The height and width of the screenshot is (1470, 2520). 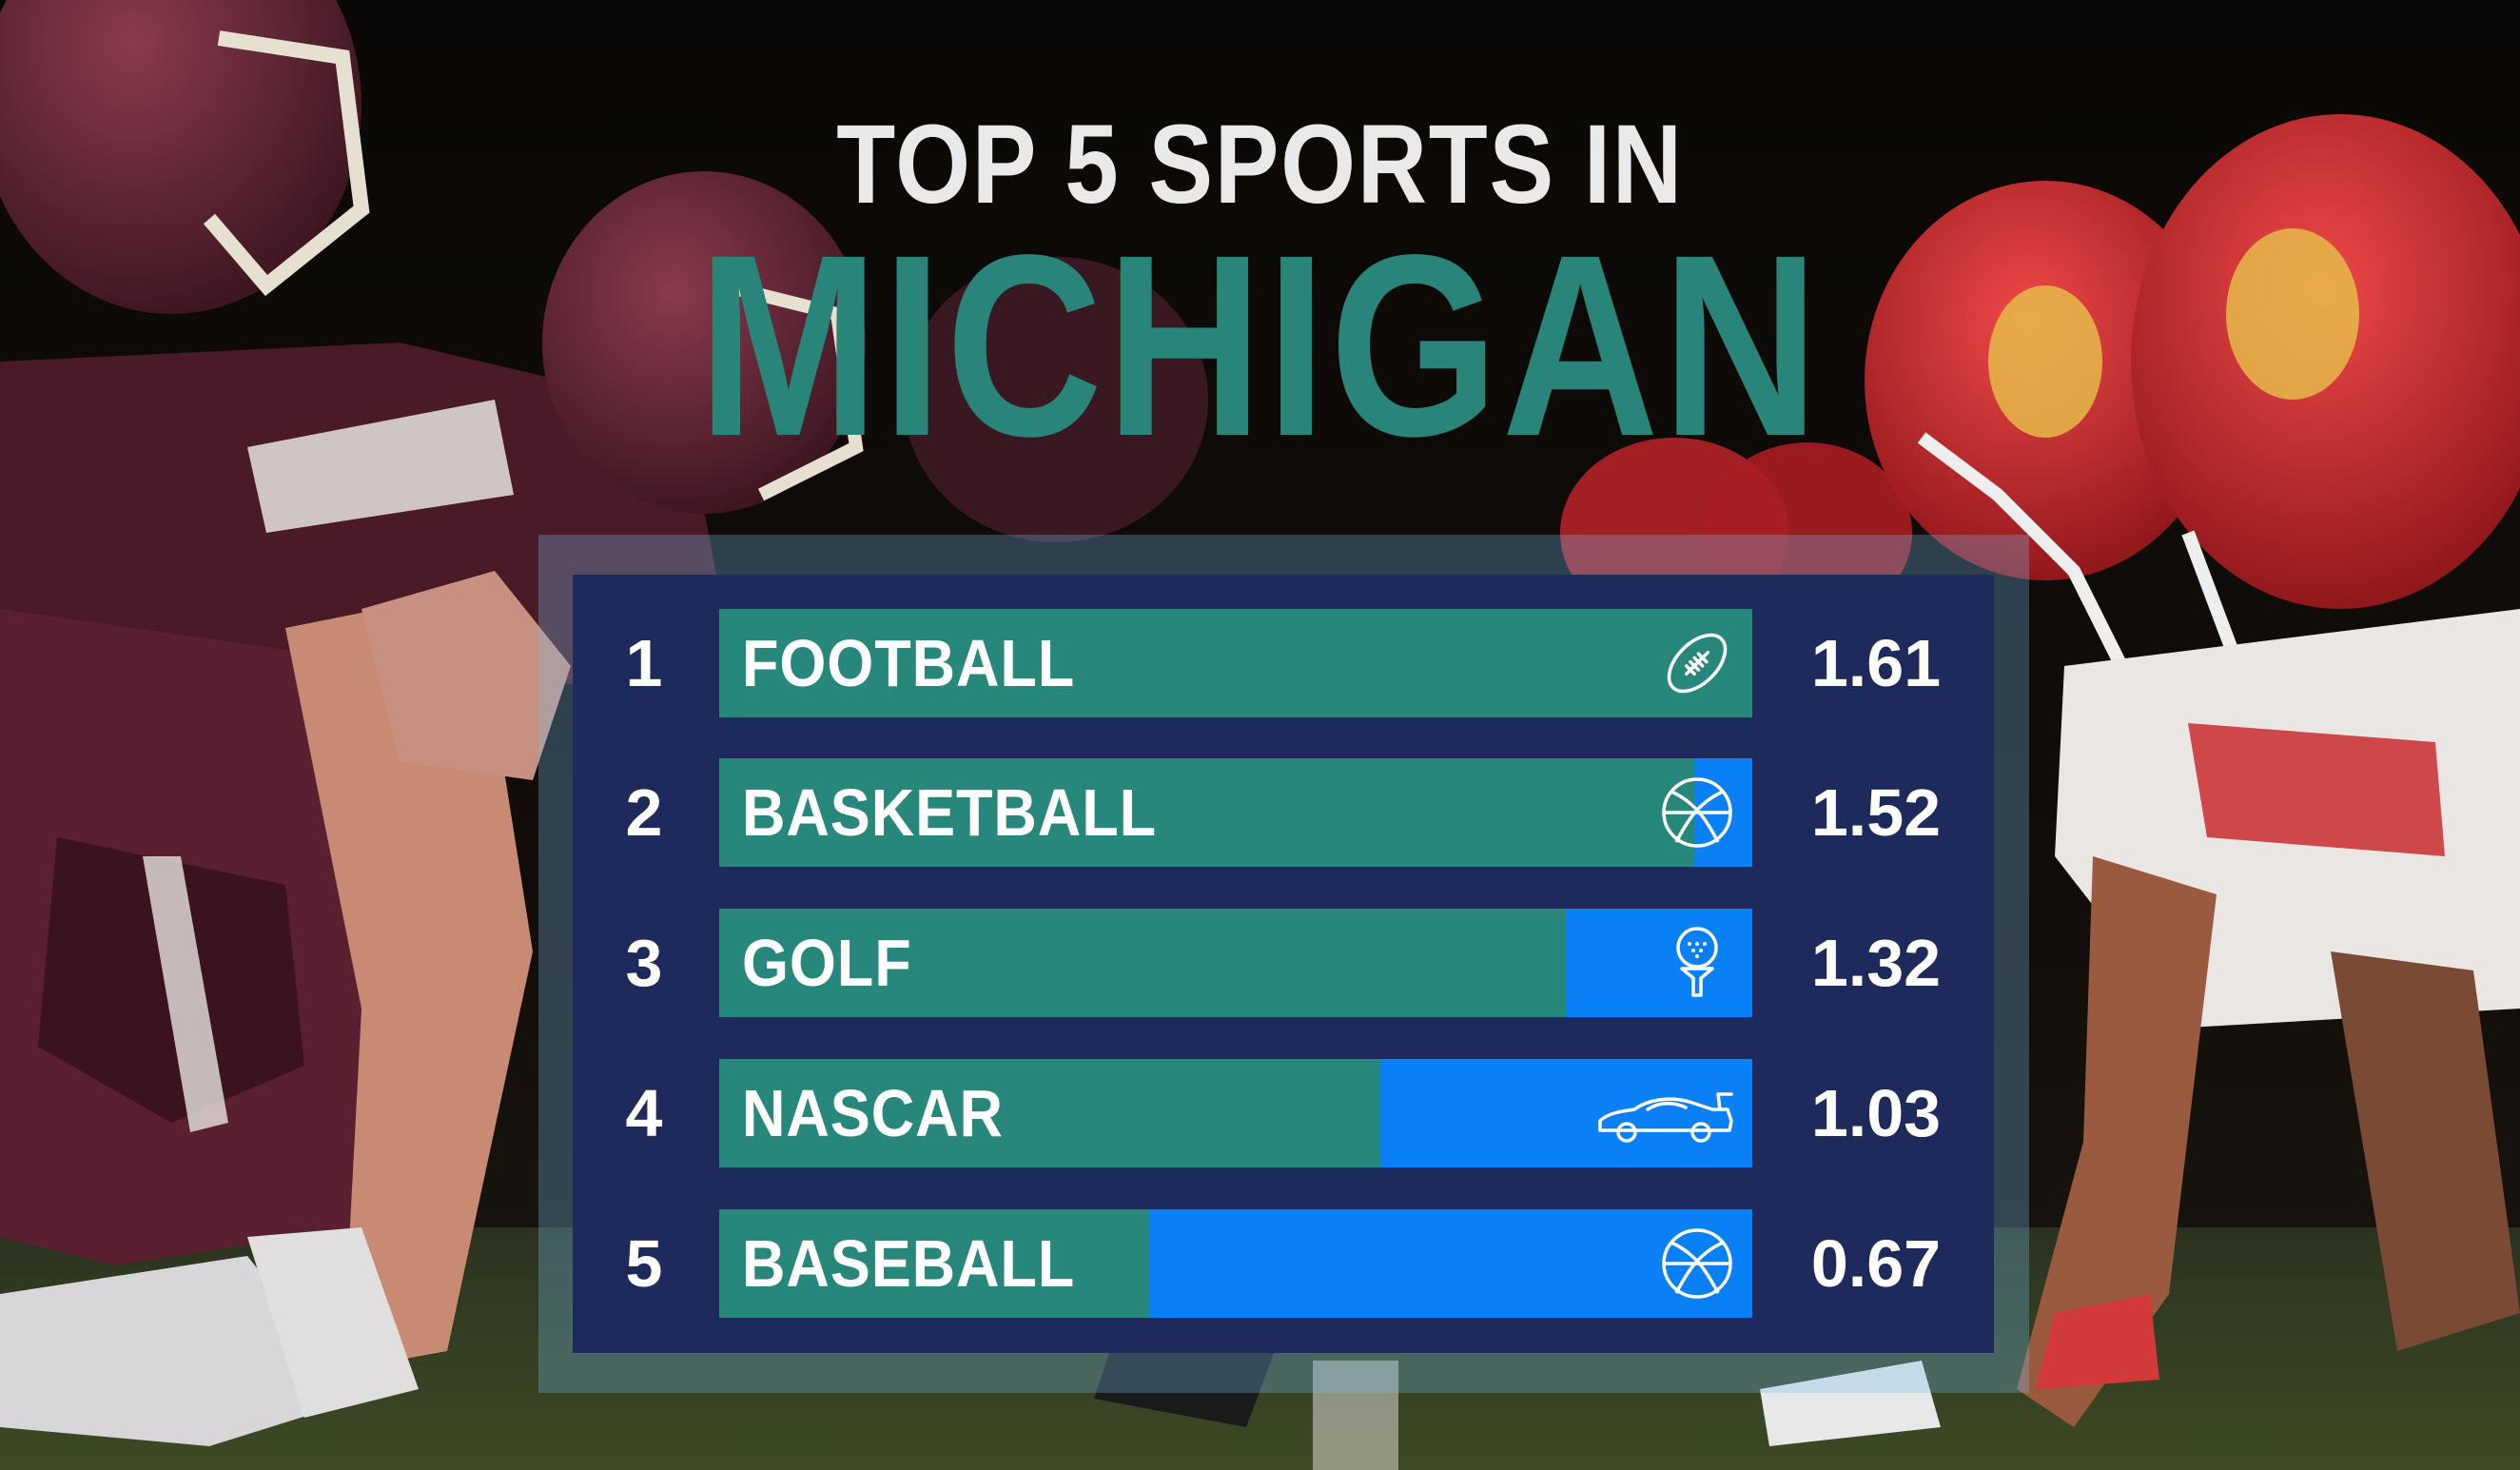 I want to click on bar-track: GOLF, so click(x=1235, y=963).